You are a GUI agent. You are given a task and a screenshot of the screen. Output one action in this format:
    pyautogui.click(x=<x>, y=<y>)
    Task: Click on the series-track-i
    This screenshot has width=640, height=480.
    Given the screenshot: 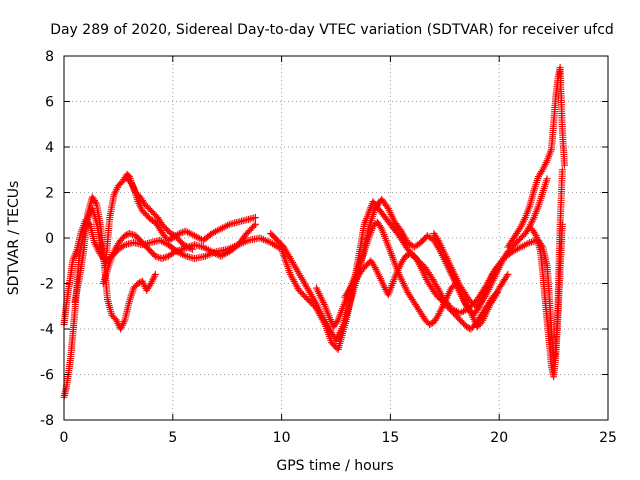 What is the action you would take?
    pyautogui.click(x=490, y=242)
    